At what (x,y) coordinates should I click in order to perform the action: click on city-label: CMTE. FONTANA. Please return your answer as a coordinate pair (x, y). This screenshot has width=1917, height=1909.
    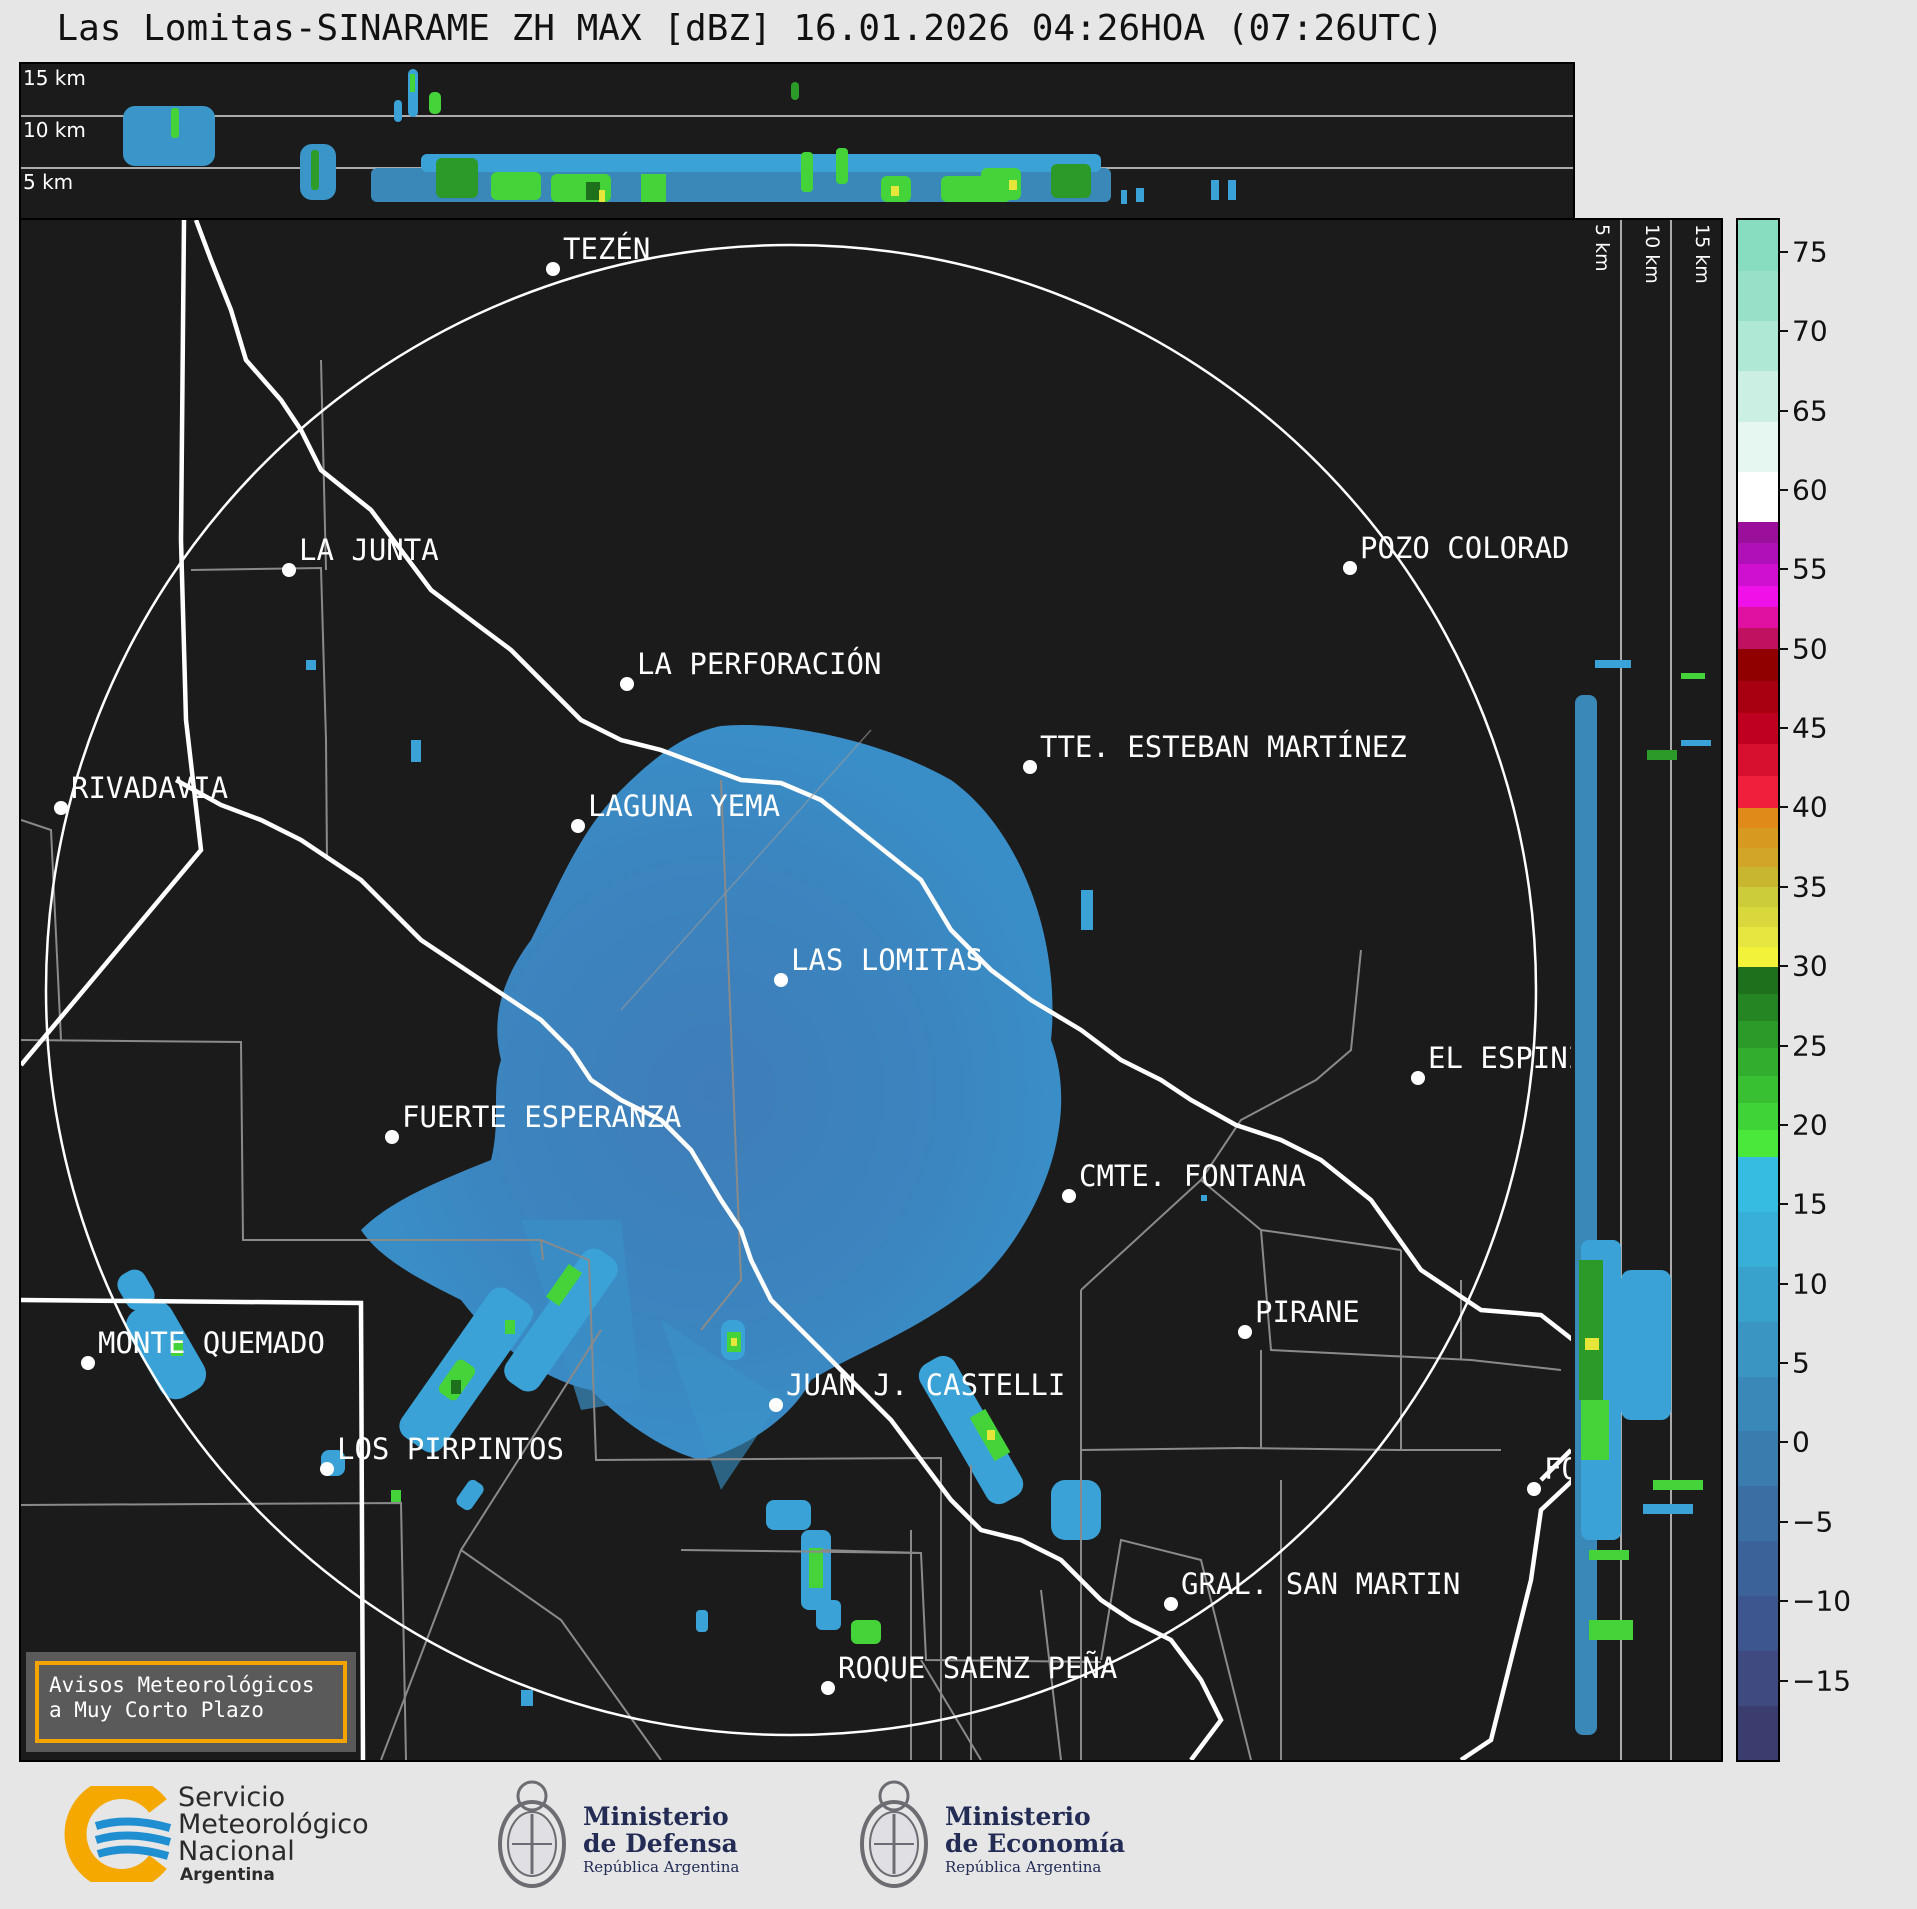
    Looking at the image, I should click on (1192, 1176).